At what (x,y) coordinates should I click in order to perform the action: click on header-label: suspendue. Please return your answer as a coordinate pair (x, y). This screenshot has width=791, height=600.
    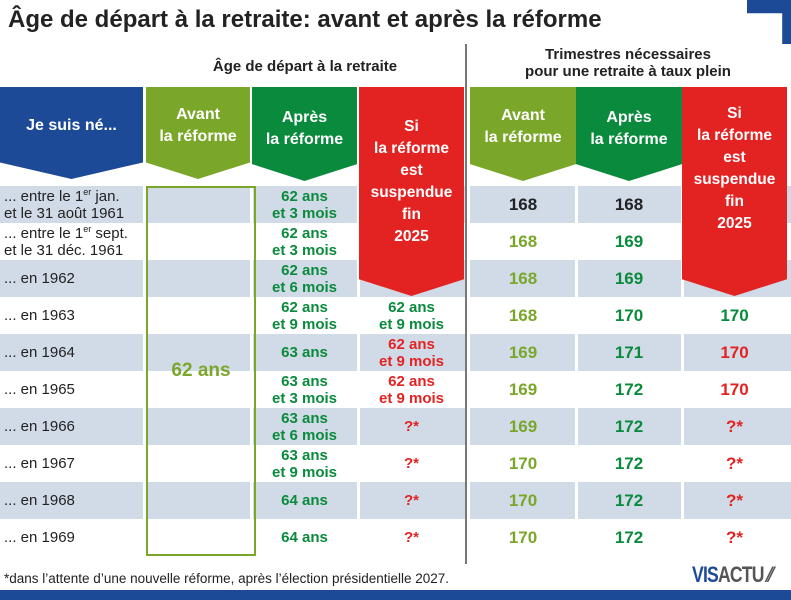
    Looking at the image, I should click on (411, 192).